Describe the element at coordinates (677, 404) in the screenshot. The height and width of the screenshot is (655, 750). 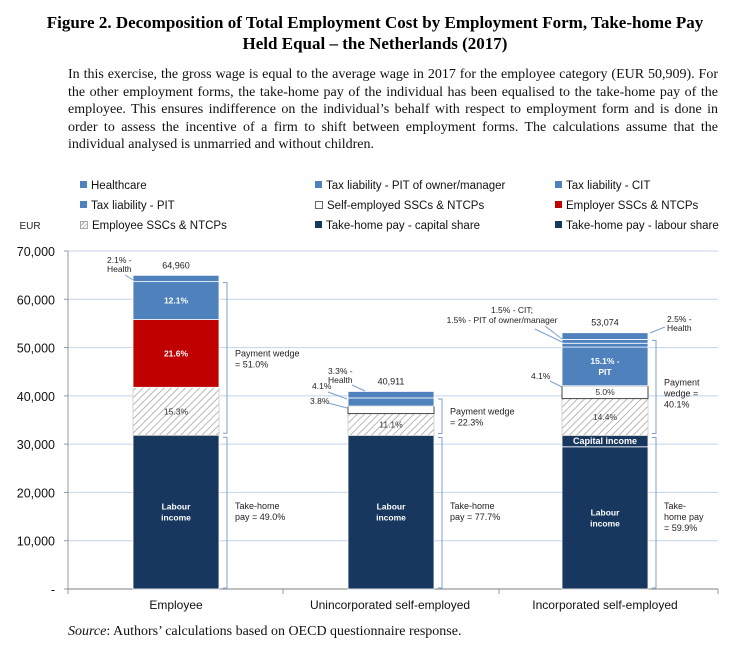
I see `payment-wedge-label: 40.1%` at that location.